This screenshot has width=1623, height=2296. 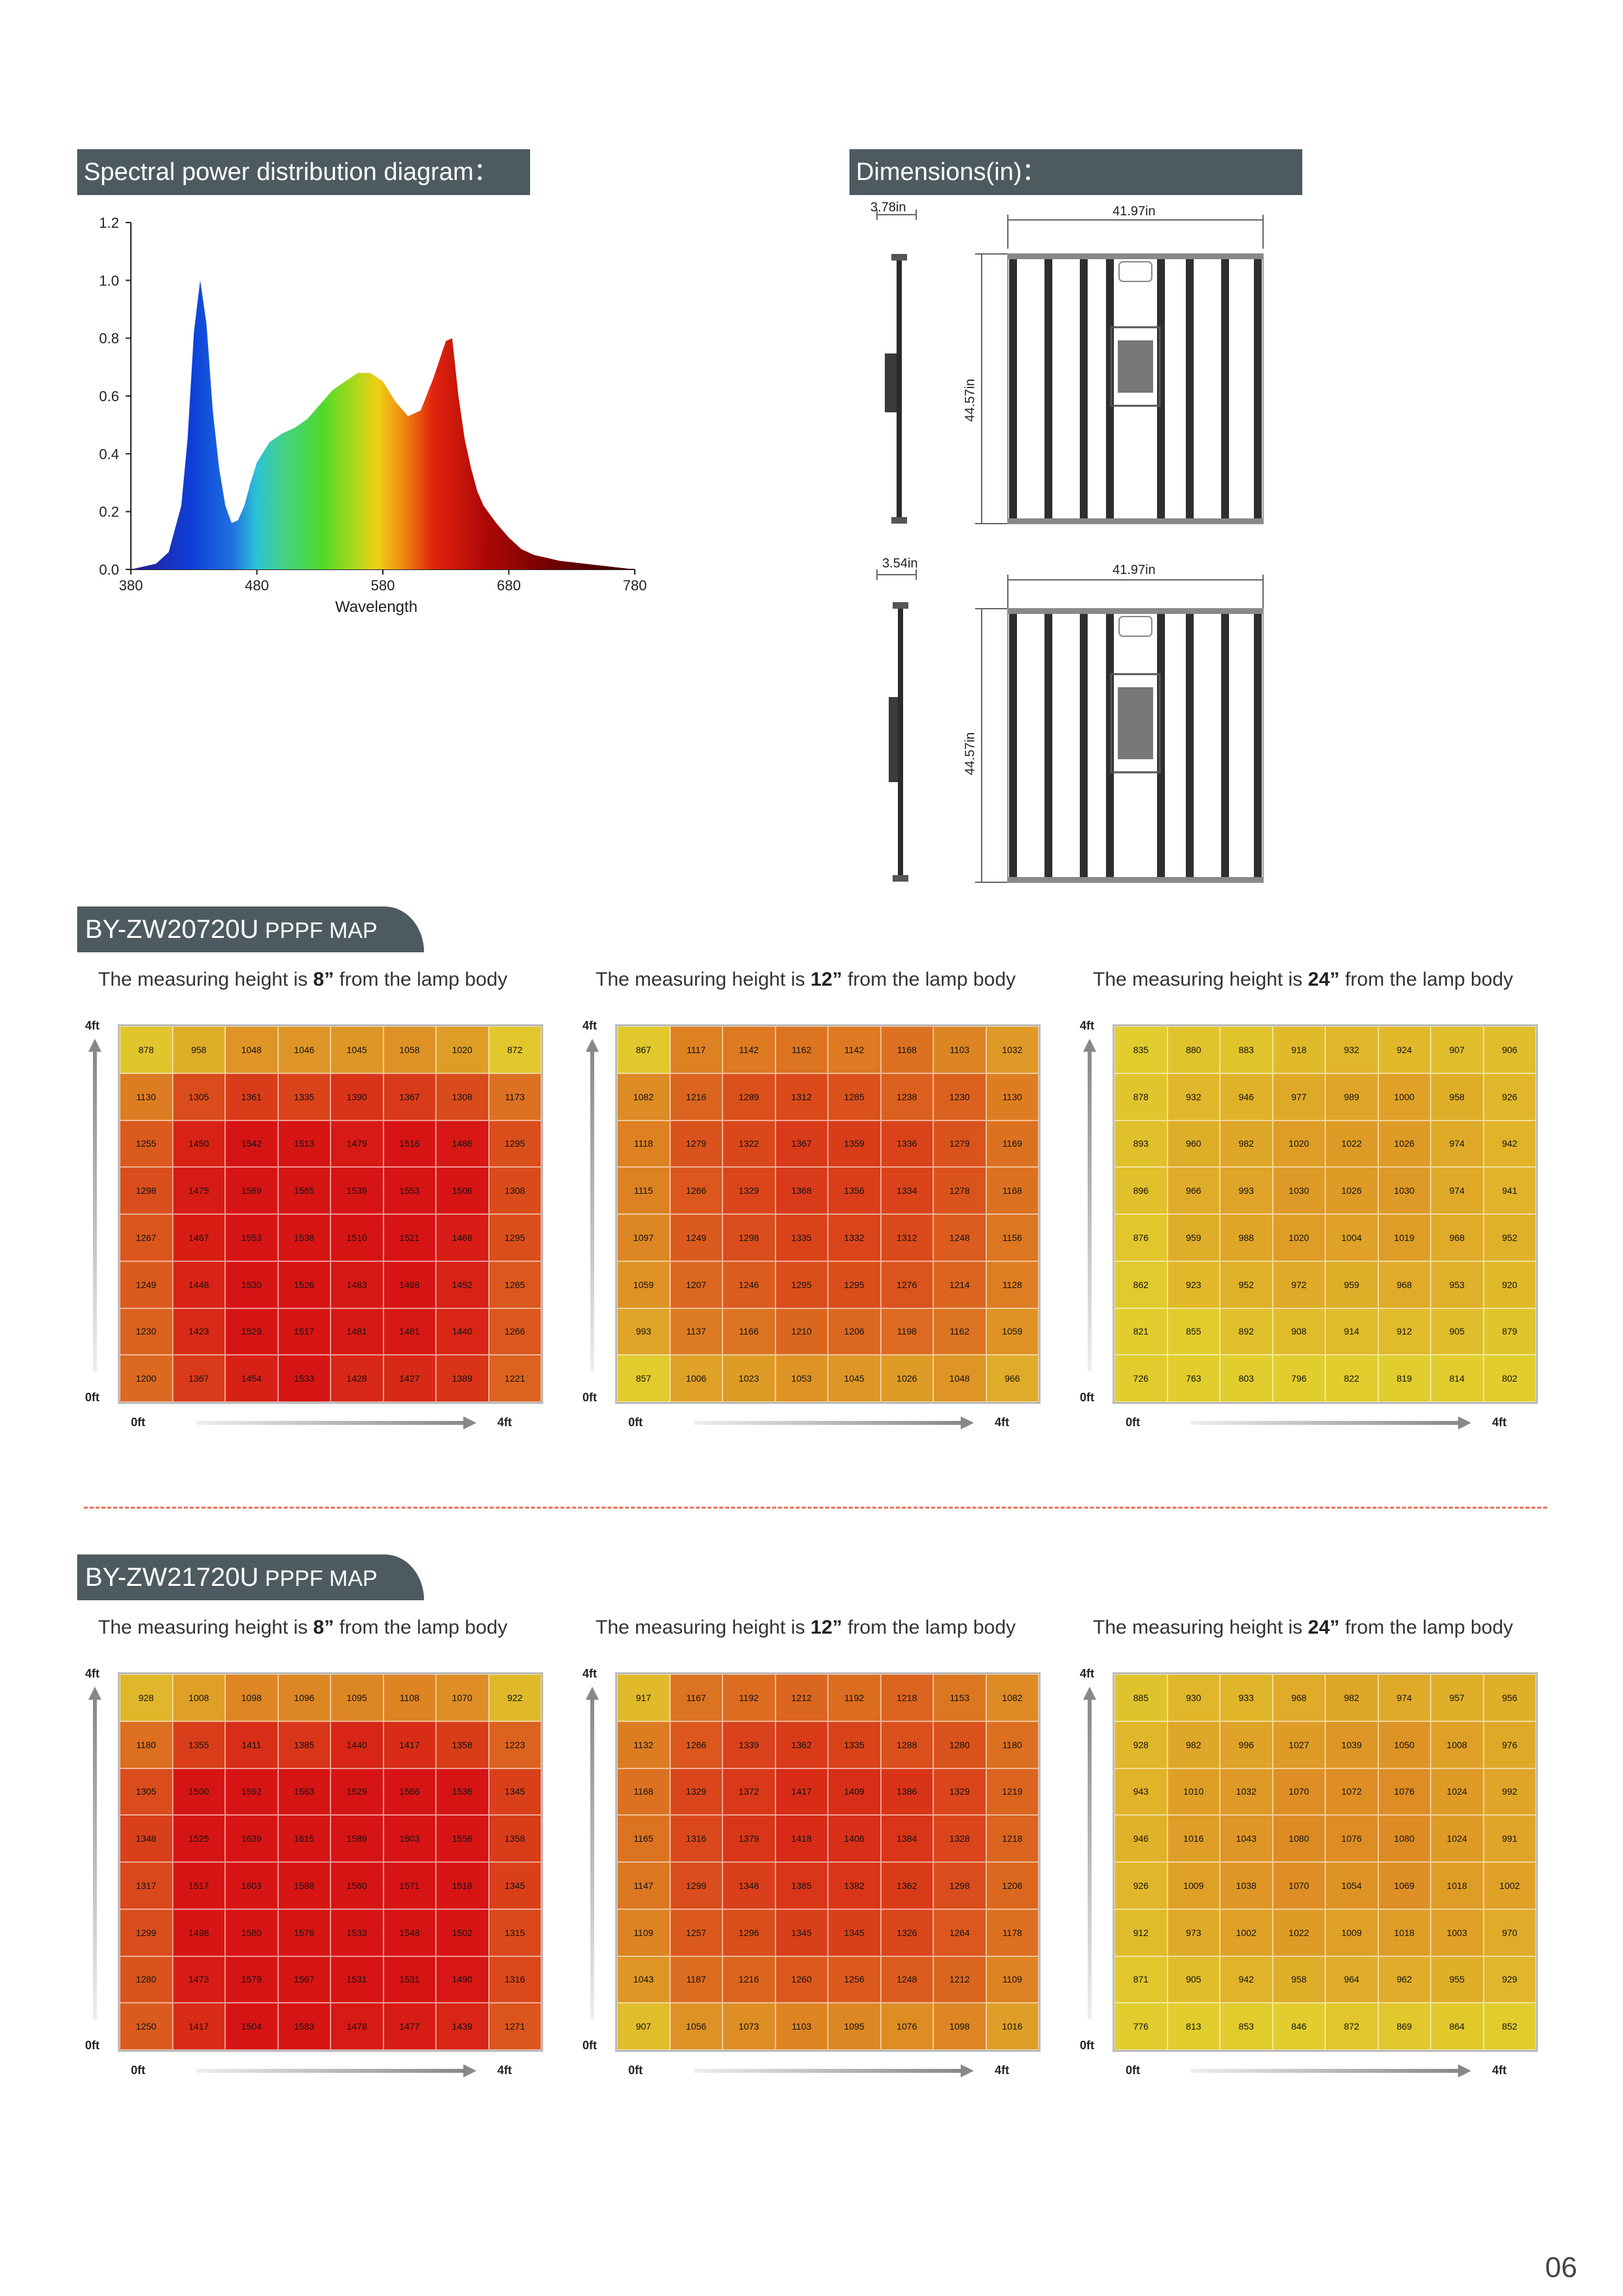 I want to click on spd-y-tick-label: 1.0, so click(x=109, y=280).